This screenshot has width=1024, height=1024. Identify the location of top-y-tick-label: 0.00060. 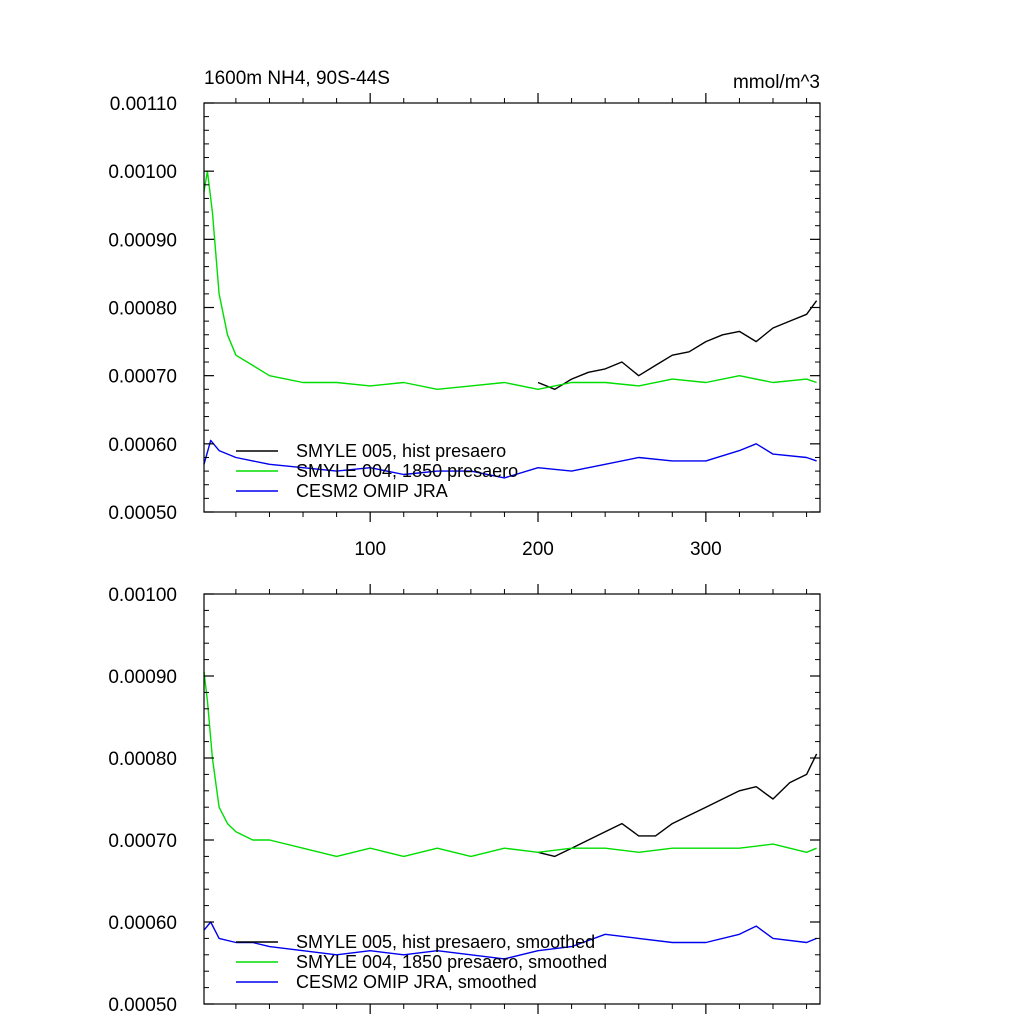
(142, 445).